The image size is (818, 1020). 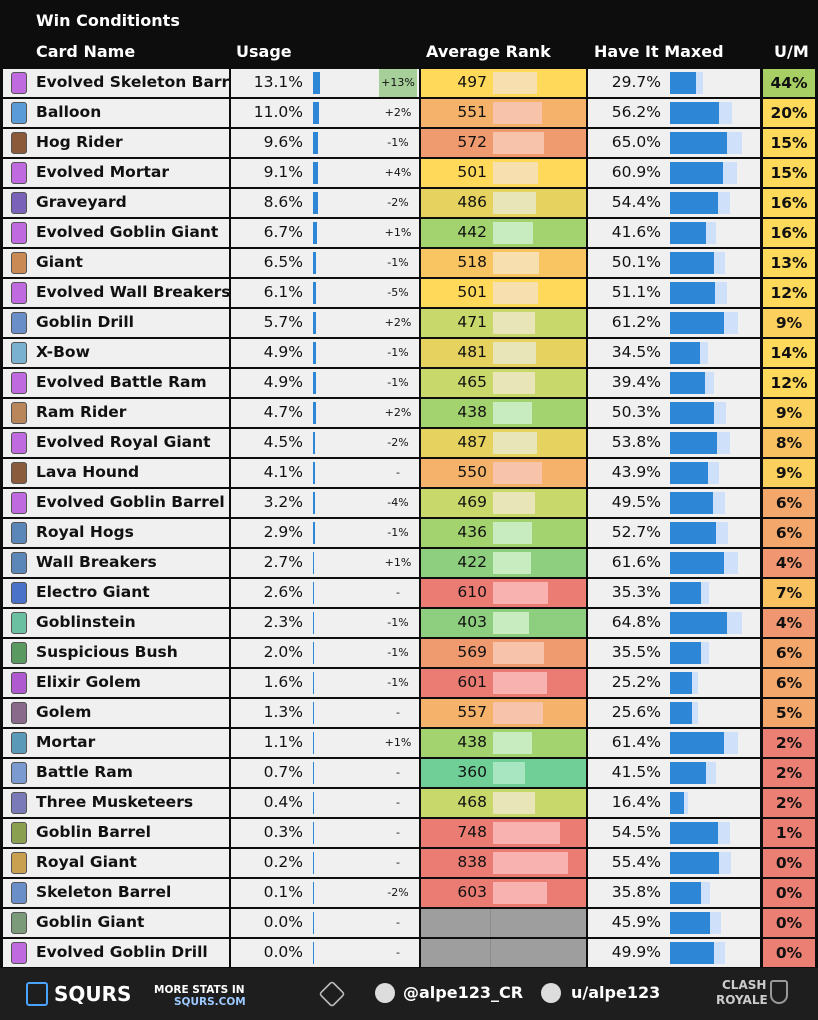 I want to click on average-rank-cell: 360, so click(x=503, y=773).